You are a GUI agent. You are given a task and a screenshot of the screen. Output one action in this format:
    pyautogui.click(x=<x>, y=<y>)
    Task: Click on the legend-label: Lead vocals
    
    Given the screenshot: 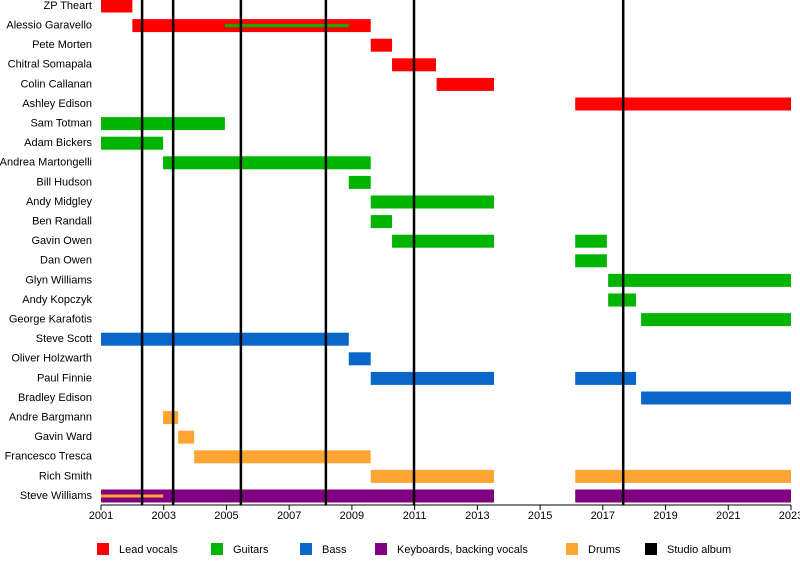 What is the action you would take?
    pyautogui.click(x=148, y=550)
    